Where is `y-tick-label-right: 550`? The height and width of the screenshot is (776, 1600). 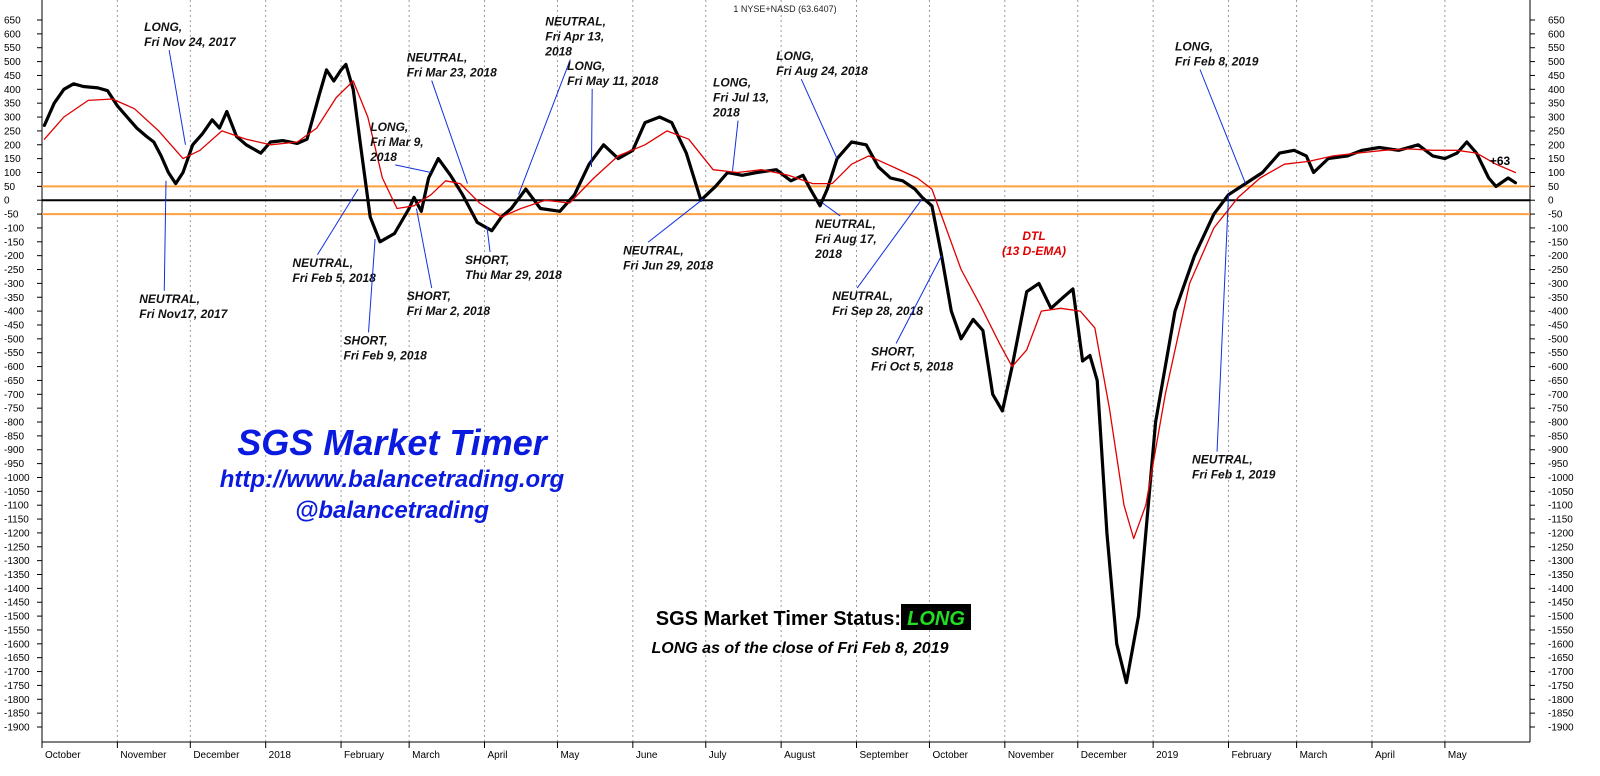 y-tick-label-right: 550 is located at coordinates (1556, 48).